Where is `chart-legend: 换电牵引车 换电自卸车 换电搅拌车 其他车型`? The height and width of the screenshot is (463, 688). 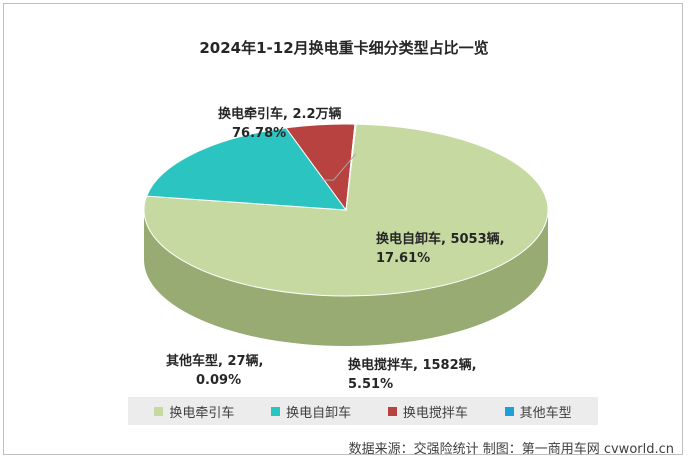 chart-legend: 换电牵引车 换电自卸车 换电搅拌车 其他车型 is located at coordinates (363, 411).